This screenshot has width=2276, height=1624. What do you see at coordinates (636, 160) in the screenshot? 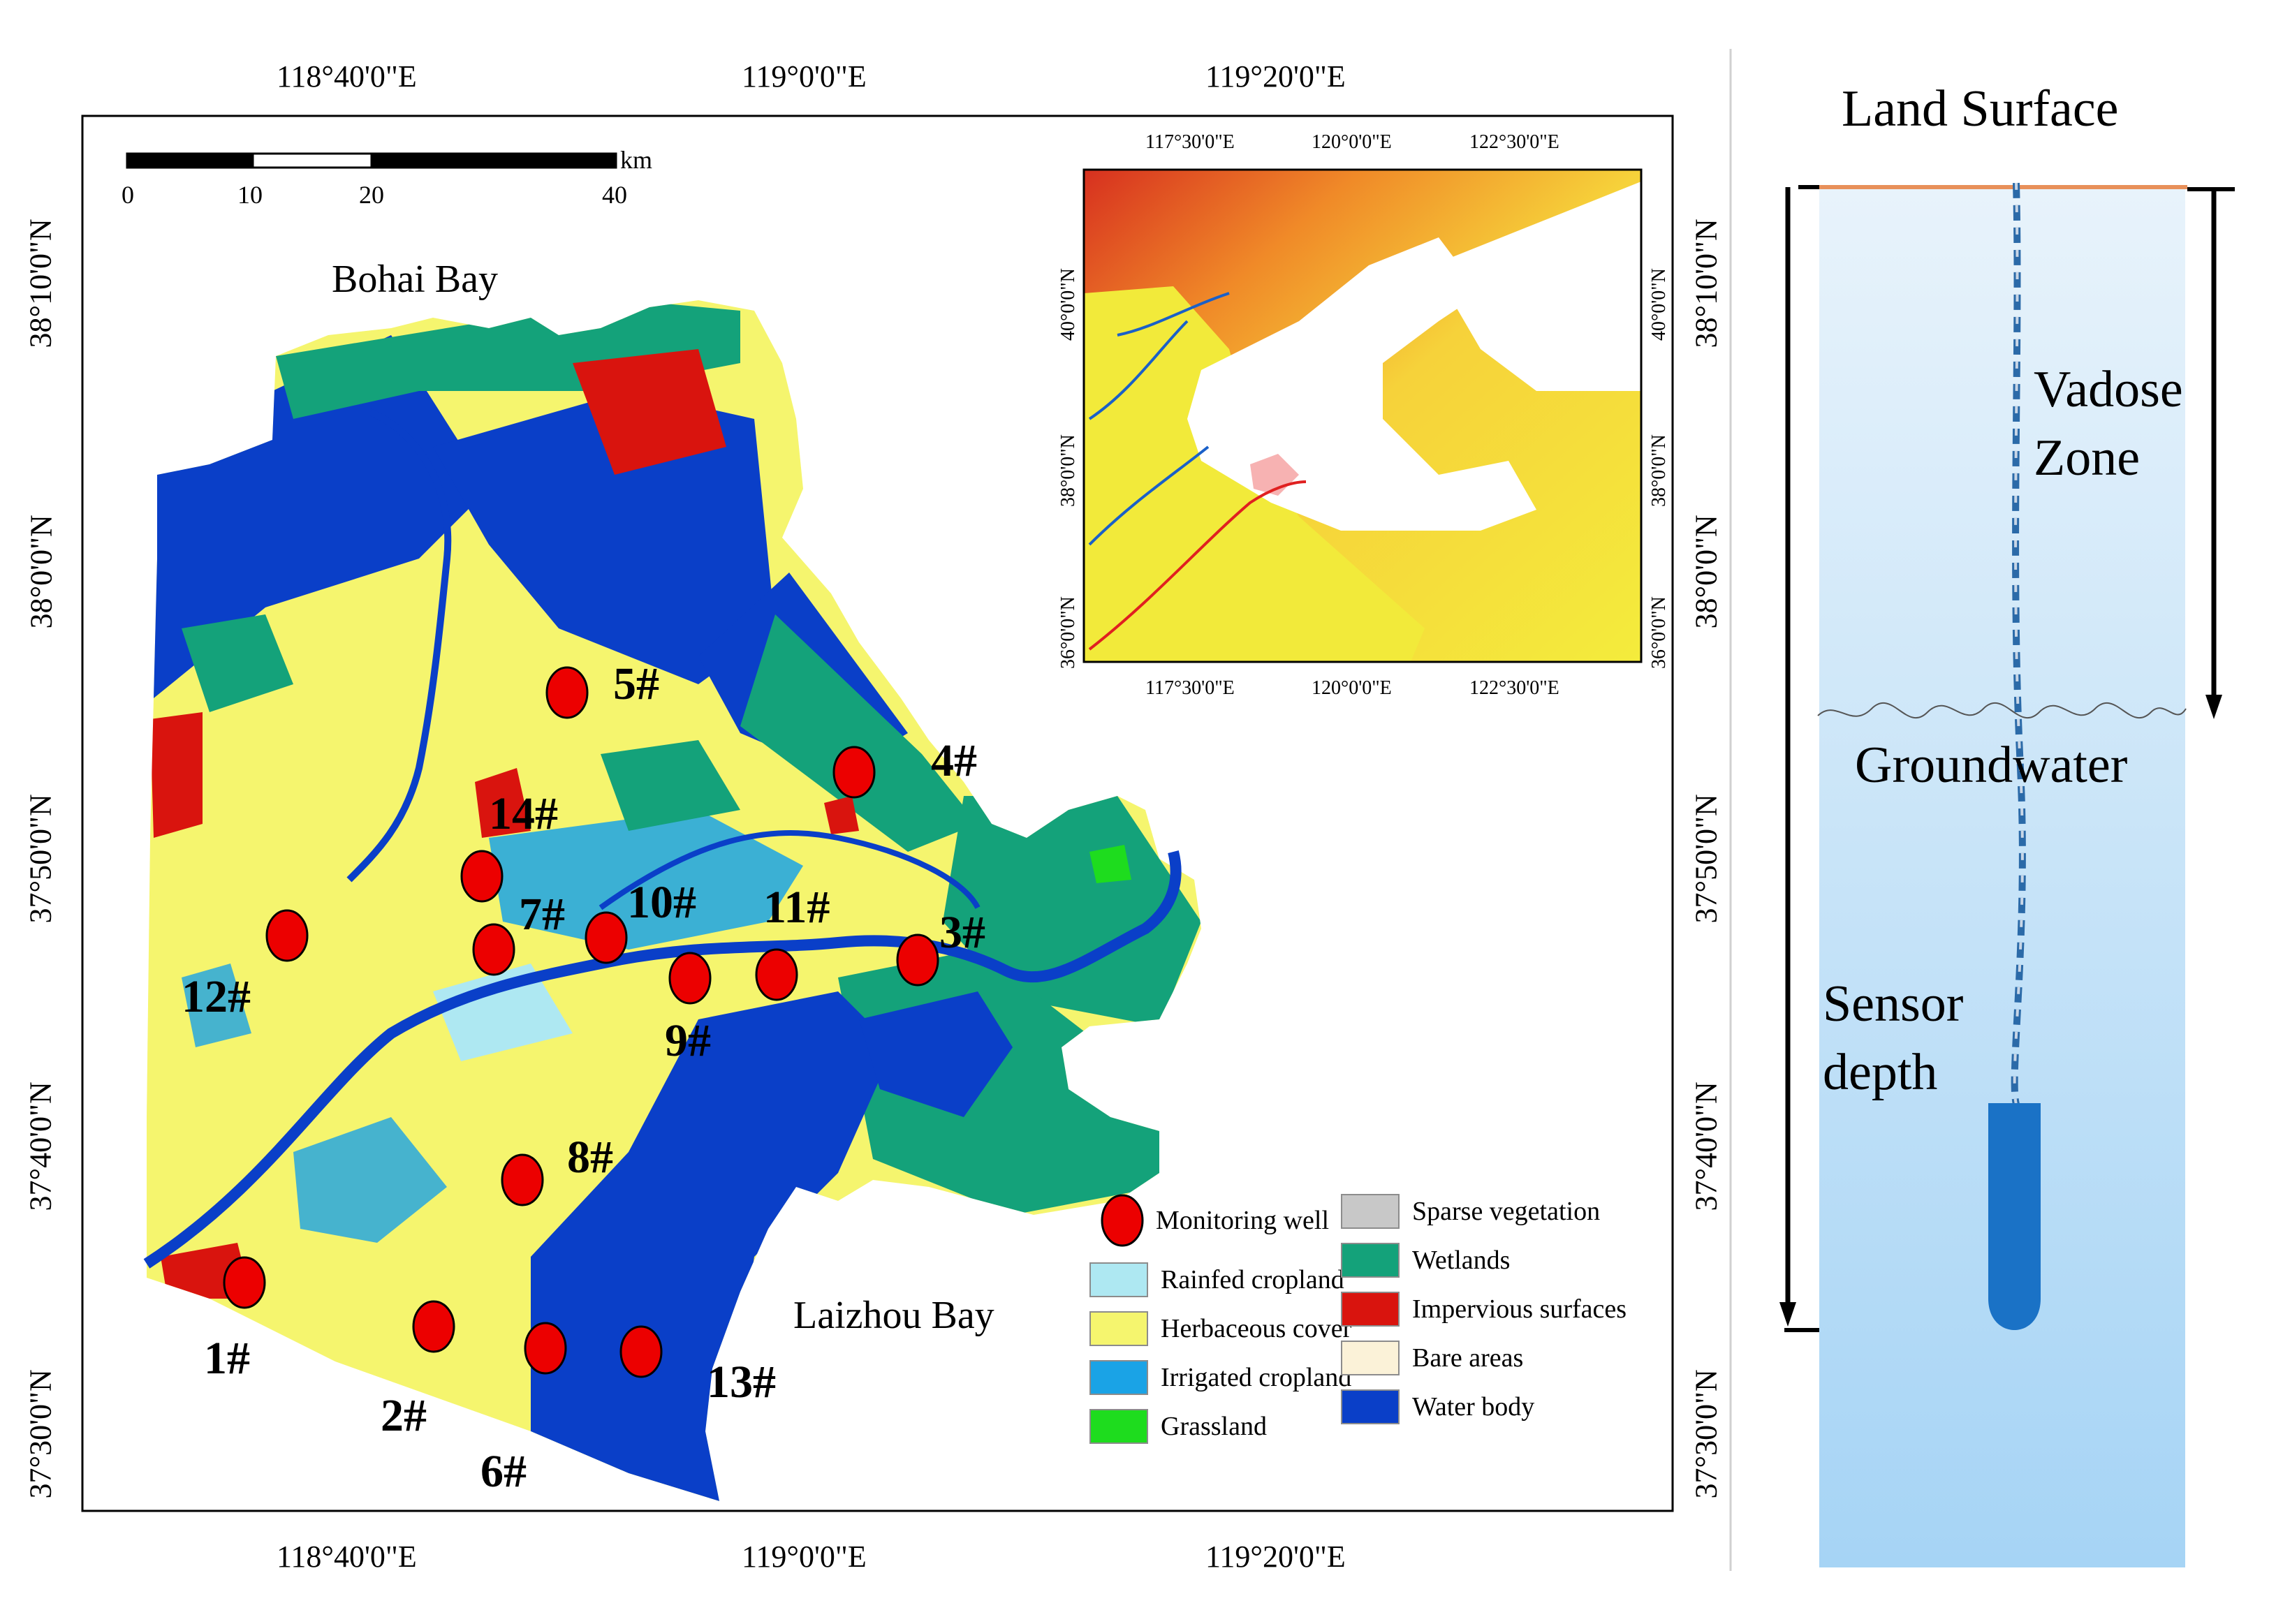
I see `scale-unit: km` at bounding box center [636, 160].